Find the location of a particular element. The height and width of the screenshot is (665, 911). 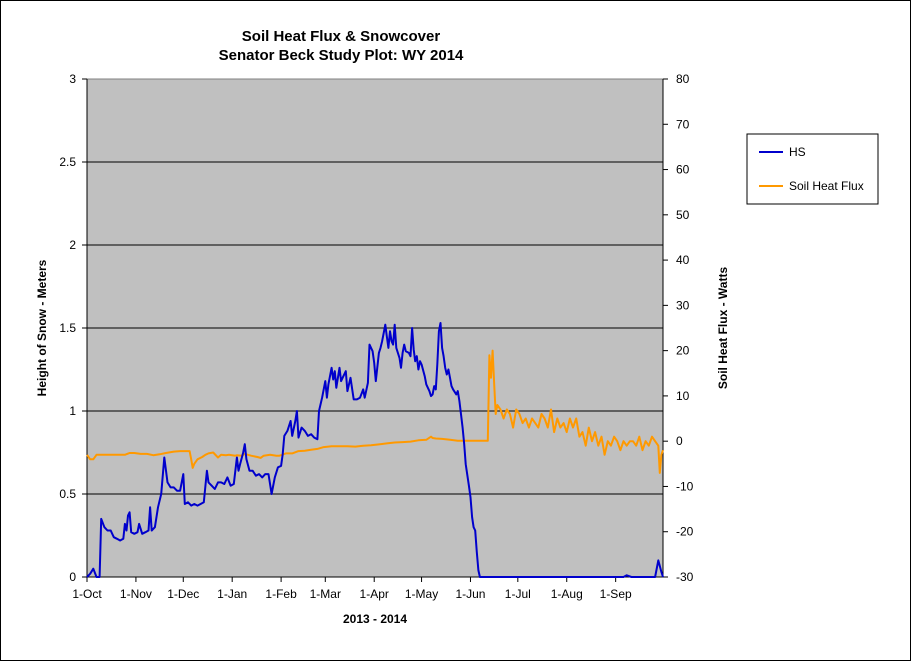

x-axis-title: 2013 - 2014 is located at coordinates (375, 619).